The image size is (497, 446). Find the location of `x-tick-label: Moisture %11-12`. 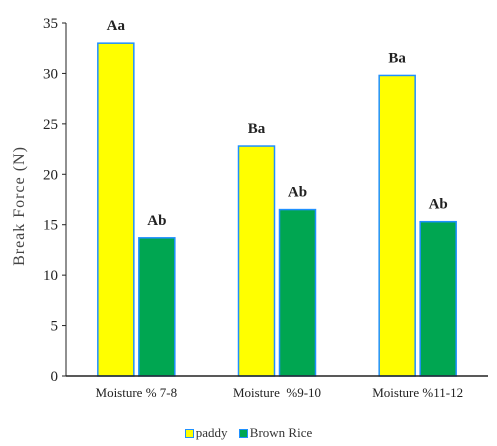

x-tick-label: Moisture %11-12 is located at coordinates (417, 392).